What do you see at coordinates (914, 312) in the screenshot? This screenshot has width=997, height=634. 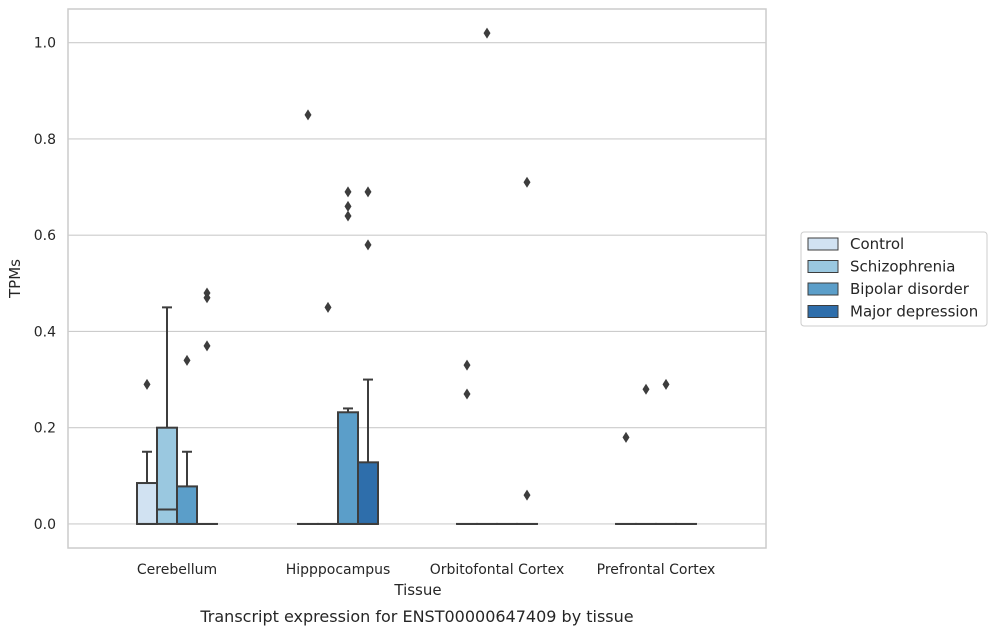 I see `legend-label: Major depression` at bounding box center [914, 312].